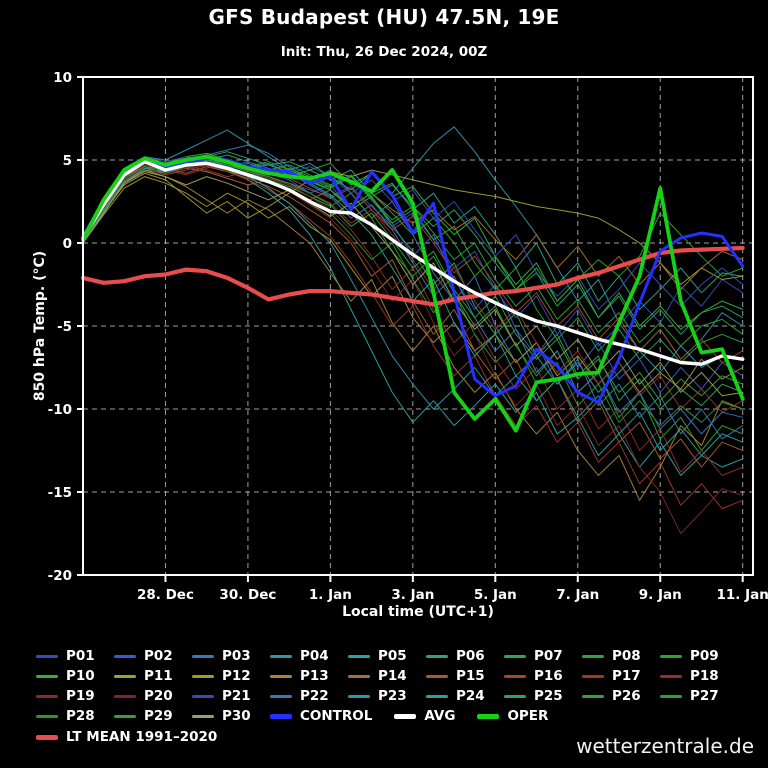  Describe the element at coordinates (142, 737) in the screenshot. I see `legend-label: LT MEAN 1991–2020` at that location.